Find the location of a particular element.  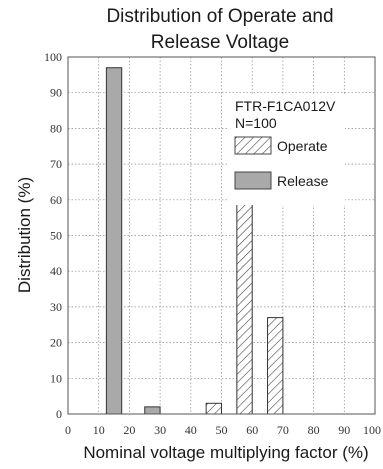

y-axis-label: Distribution (%) is located at coordinates (24, 235).